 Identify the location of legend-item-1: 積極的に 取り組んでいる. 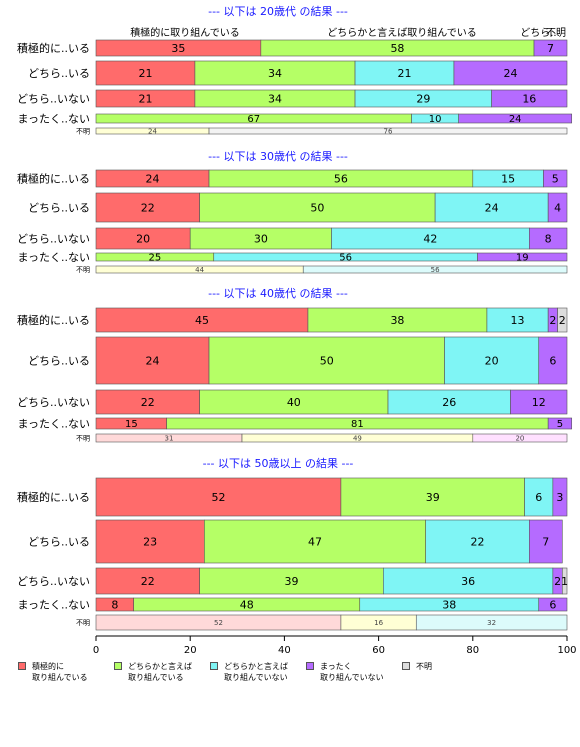
(53, 672).